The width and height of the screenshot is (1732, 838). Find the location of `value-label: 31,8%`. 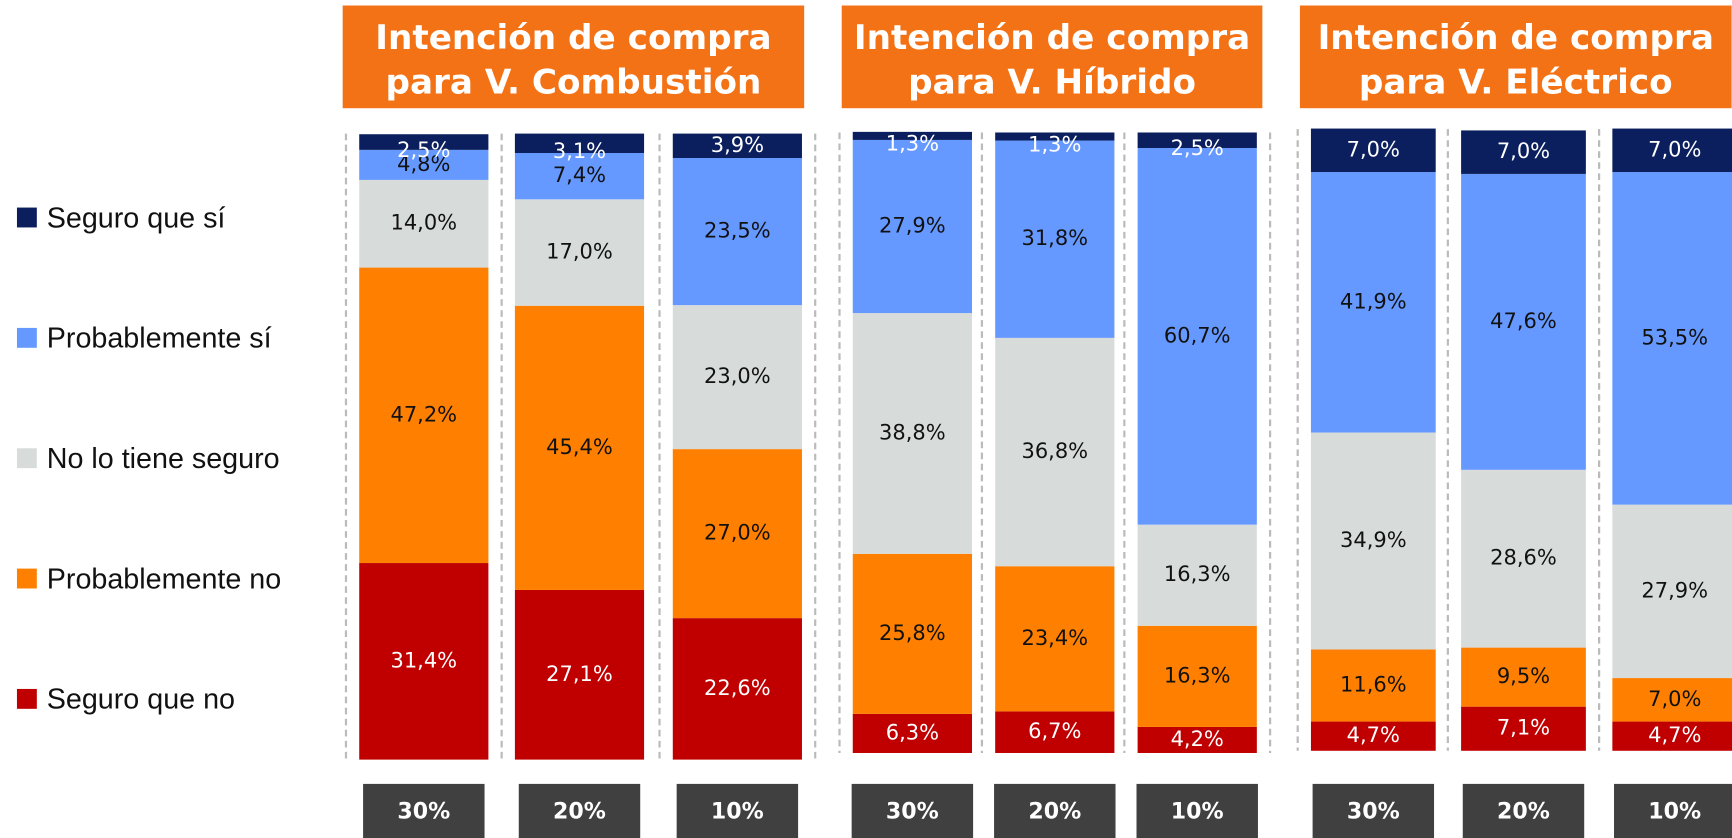

value-label: 31,8% is located at coordinates (1054, 238).